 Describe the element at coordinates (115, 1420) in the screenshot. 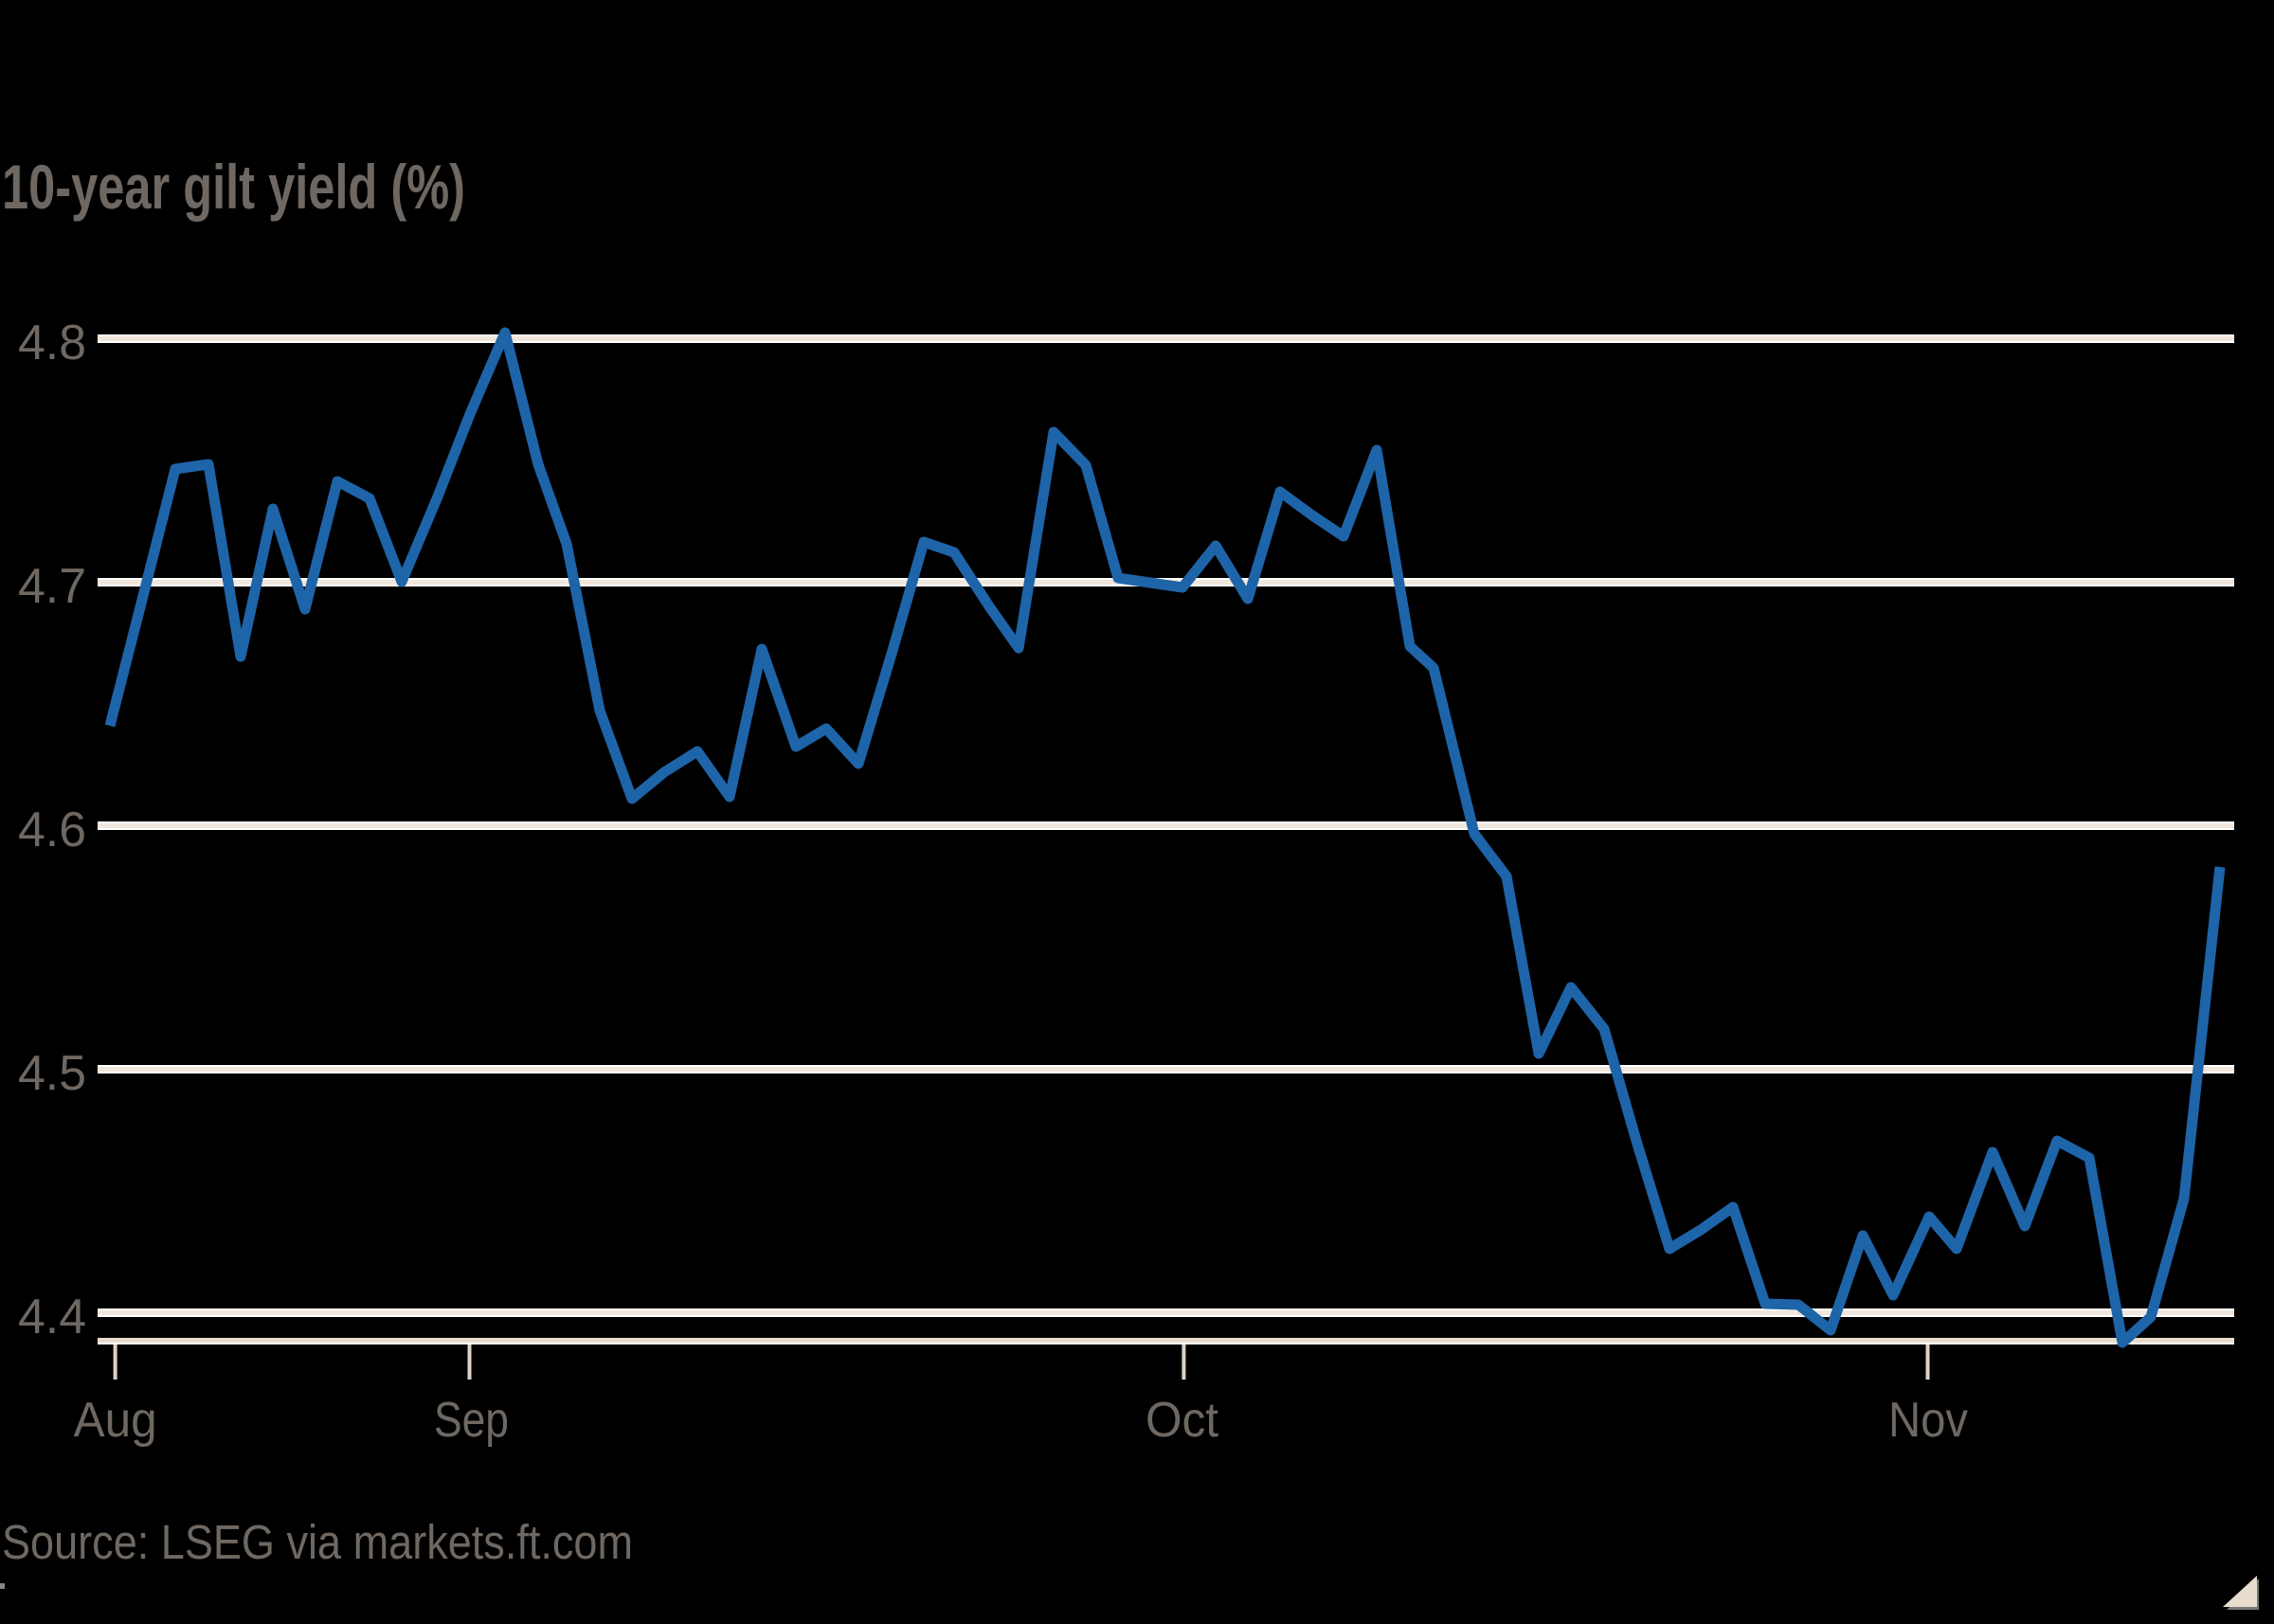

I see `svg-text: Aug` at that location.